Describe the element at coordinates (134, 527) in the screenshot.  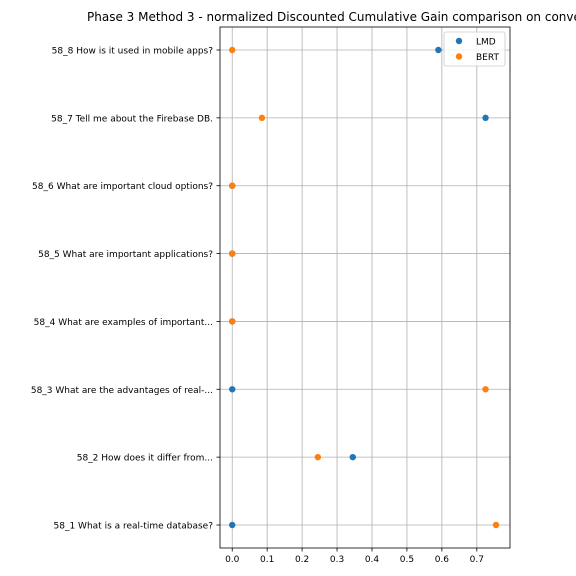
I see `y-tick-label: 58_1 What is a real-time database?` at that location.